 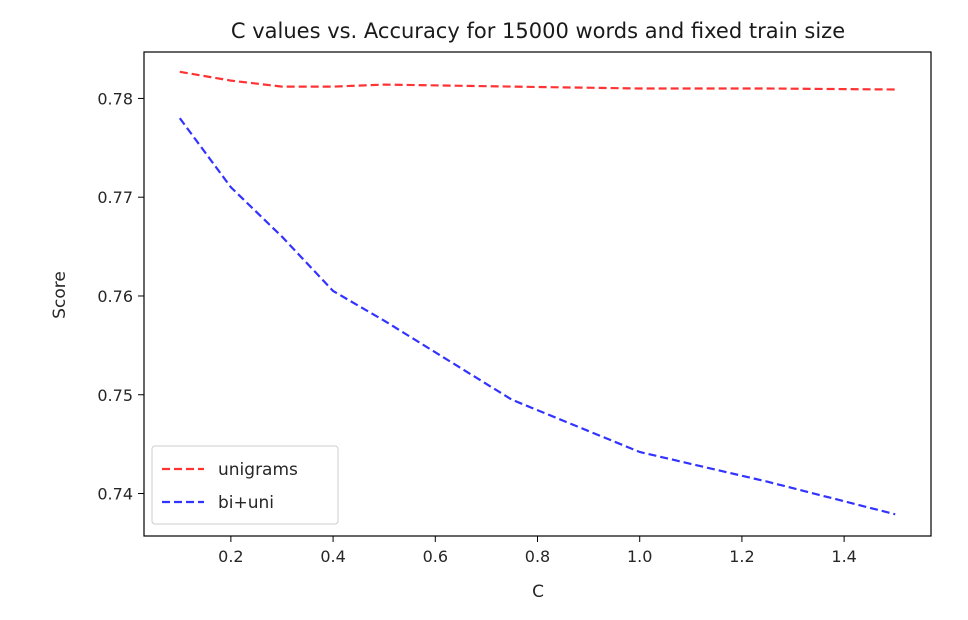 I want to click on y-tick-label: 0.76, so click(x=115, y=296).